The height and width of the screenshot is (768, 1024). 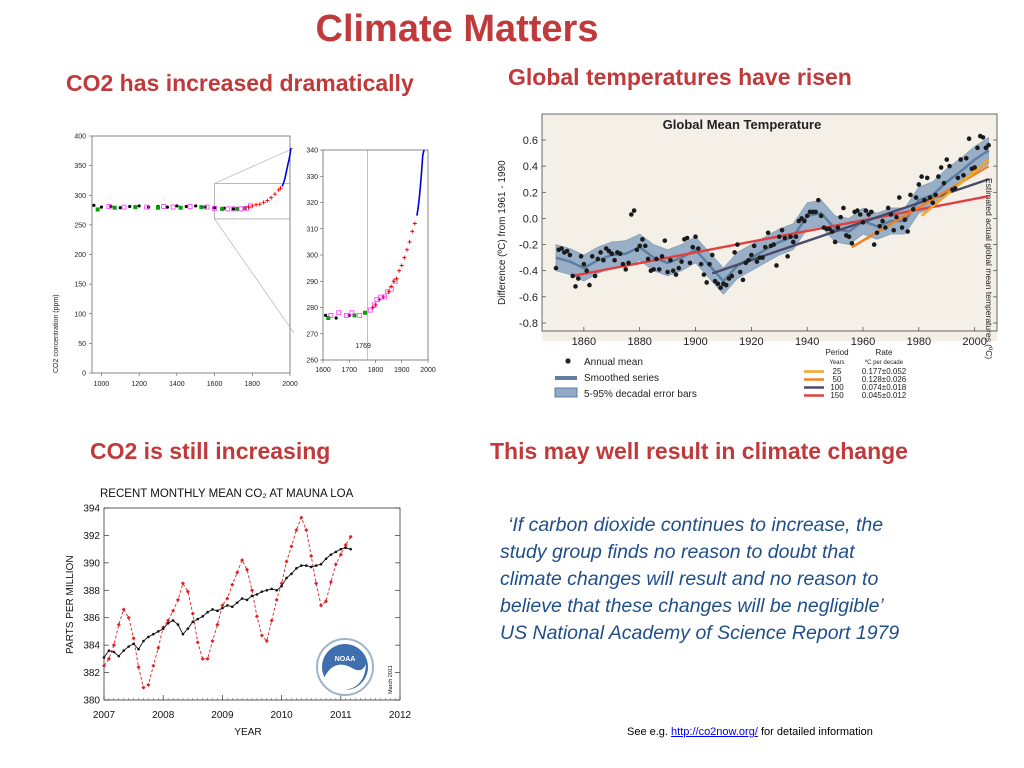 What do you see at coordinates (884, 379) in the screenshot?
I see `rate-value: 0.128±0.026` at bounding box center [884, 379].